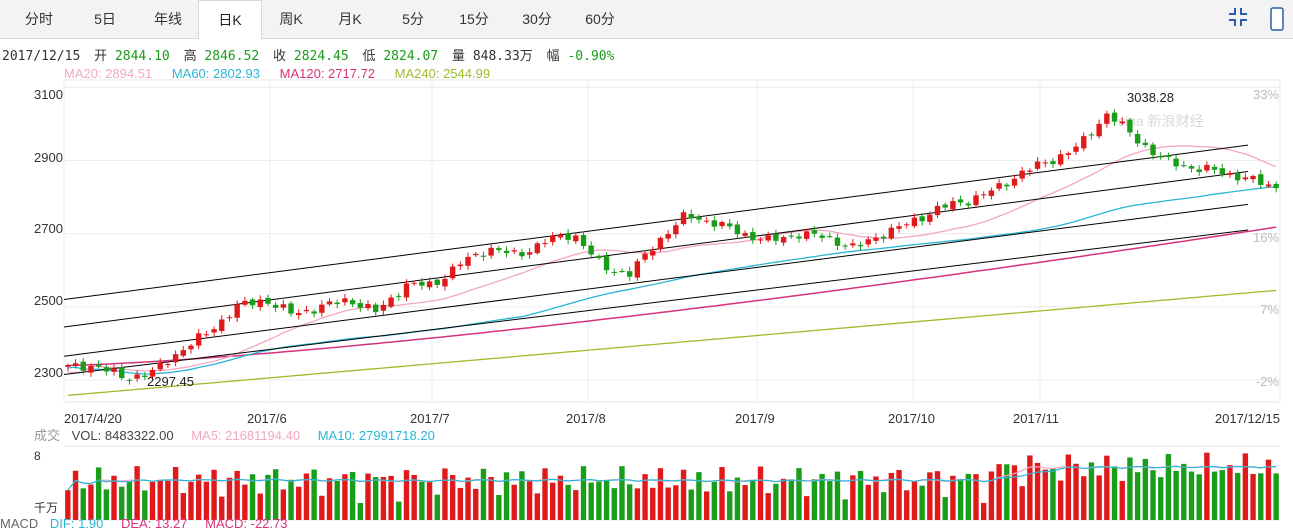  What do you see at coordinates (154, 523) in the screenshot?
I see `macd-dea: DEA: 13.27` at bounding box center [154, 523].